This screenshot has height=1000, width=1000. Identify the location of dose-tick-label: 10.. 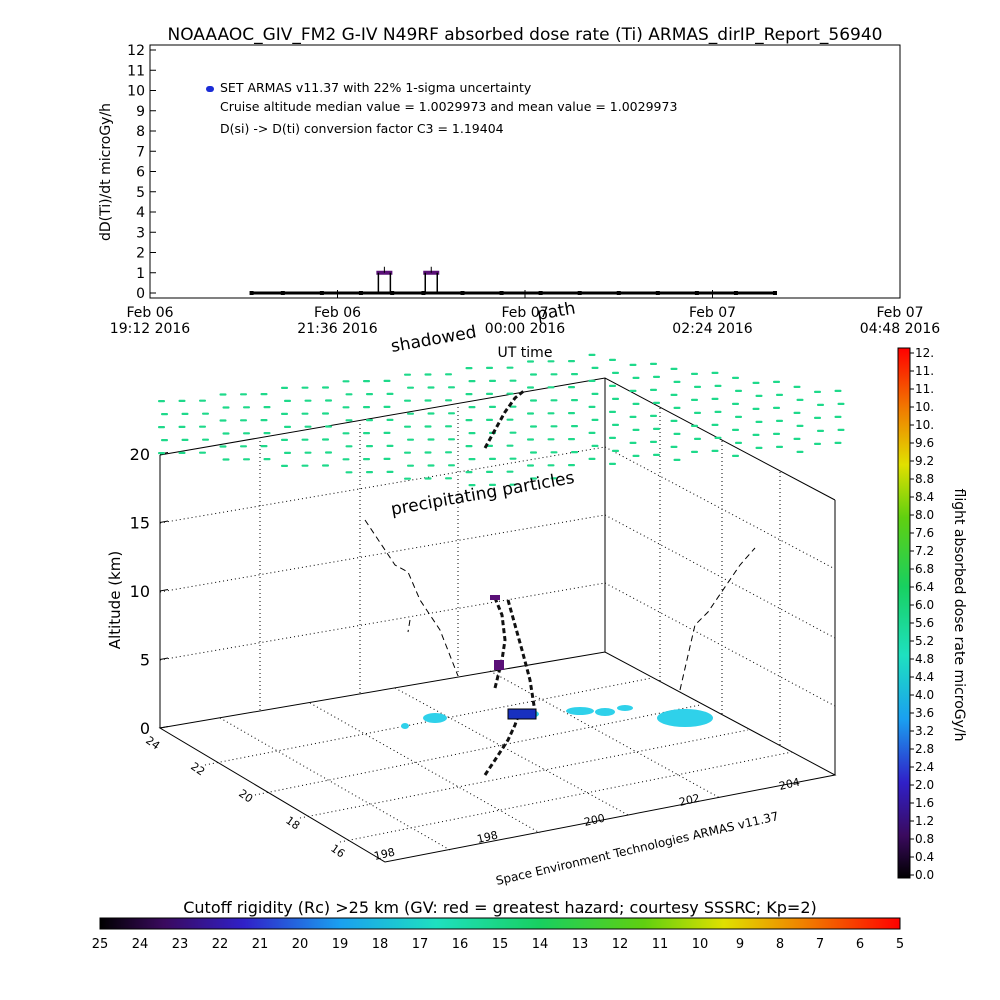
(924, 425).